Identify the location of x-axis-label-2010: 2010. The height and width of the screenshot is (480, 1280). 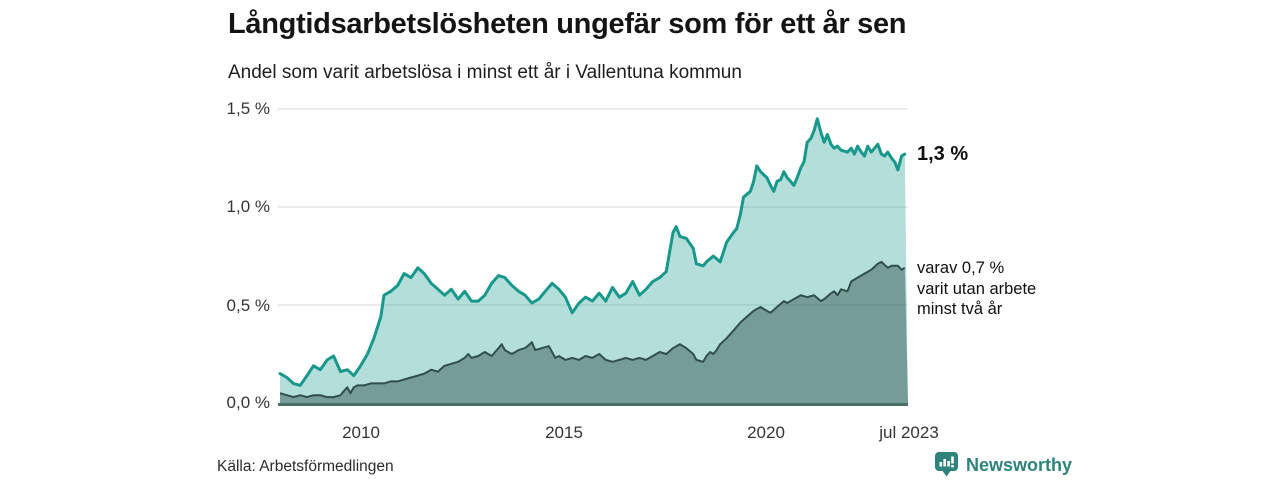
(361, 432).